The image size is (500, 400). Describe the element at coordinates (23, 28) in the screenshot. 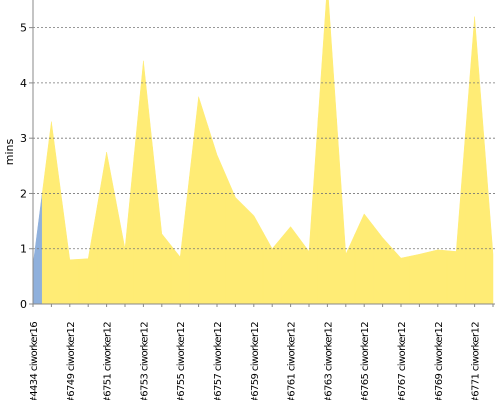

I see `y-tick-label: 5` at that location.